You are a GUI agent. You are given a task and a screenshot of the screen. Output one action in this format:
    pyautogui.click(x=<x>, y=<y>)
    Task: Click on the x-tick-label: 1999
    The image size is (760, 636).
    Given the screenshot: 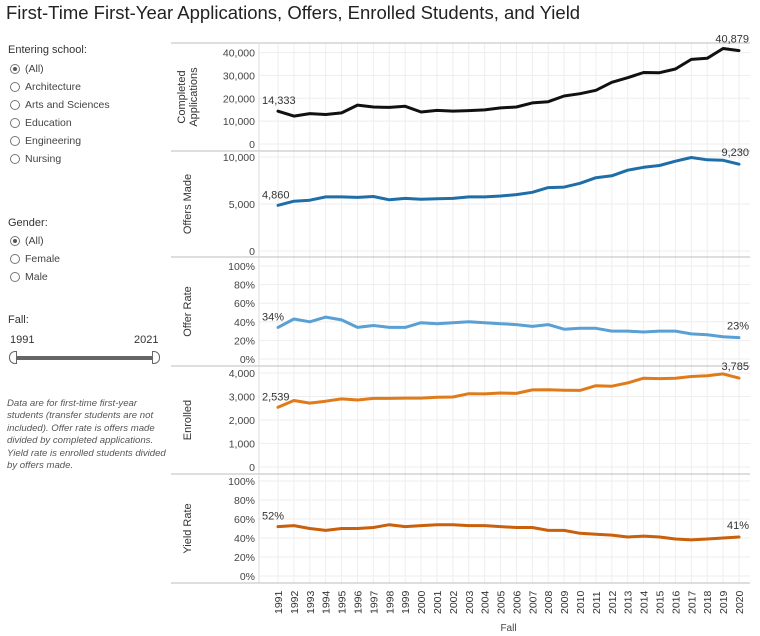 What is the action you would take?
    pyautogui.click(x=406, y=602)
    